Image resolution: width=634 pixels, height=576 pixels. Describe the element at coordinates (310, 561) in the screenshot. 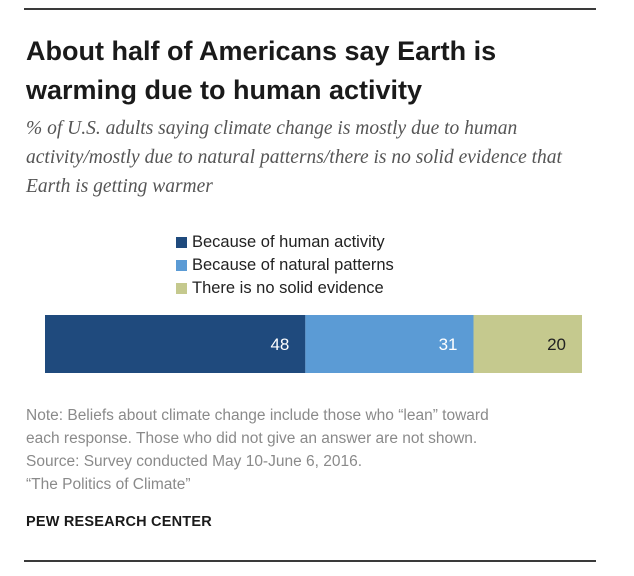

I see `bottom-rule` at that location.